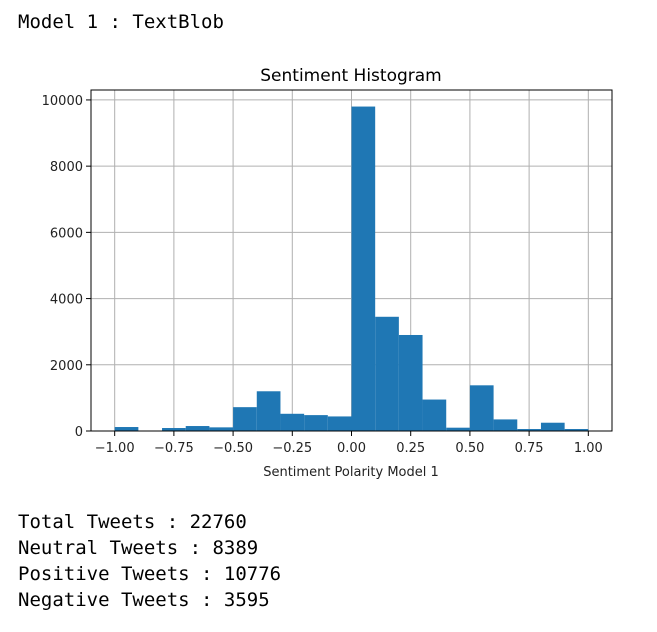 Image resolution: width=657 pixels, height=632 pixels. What do you see at coordinates (121, 22) in the screenshot?
I see `output-heading: Model 1 : TextBlob` at bounding box center [121, 22].